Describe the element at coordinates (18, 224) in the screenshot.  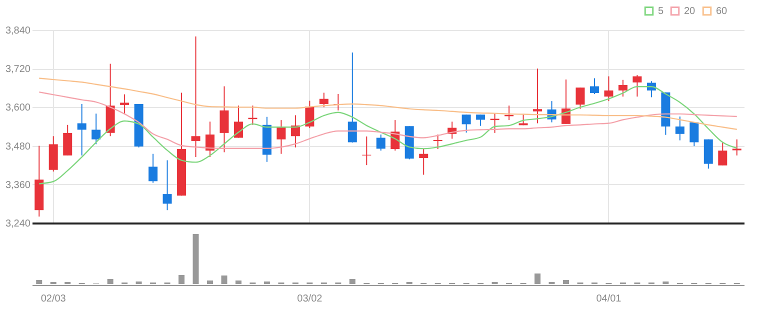
I see `y-tick-label: 3,240` at that location.